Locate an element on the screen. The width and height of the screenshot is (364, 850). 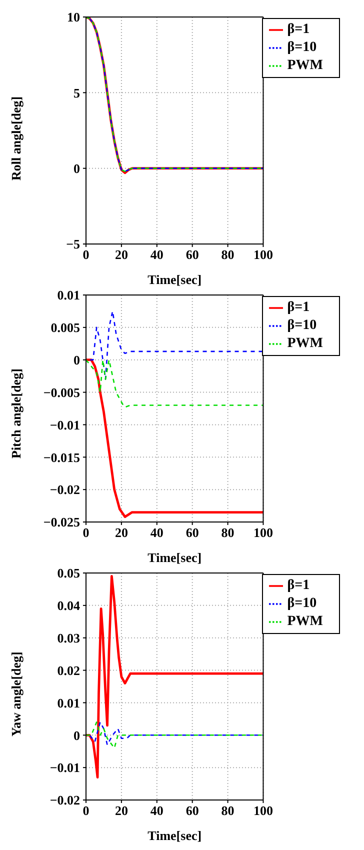
y-tick-label: −0.015 is located at coordinates (61, 457).